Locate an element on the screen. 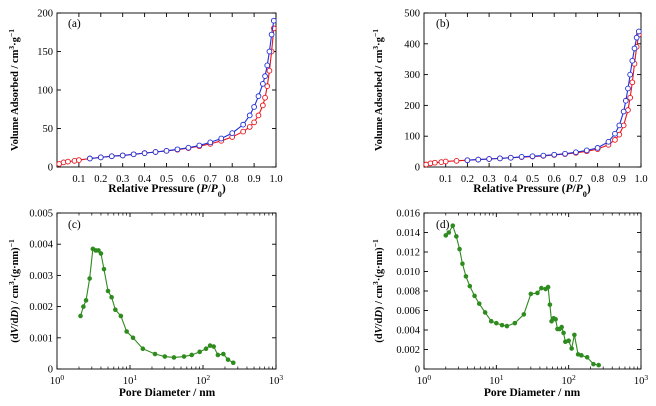  y-tick-label: 0.002 is located at coordinates (408, 350).